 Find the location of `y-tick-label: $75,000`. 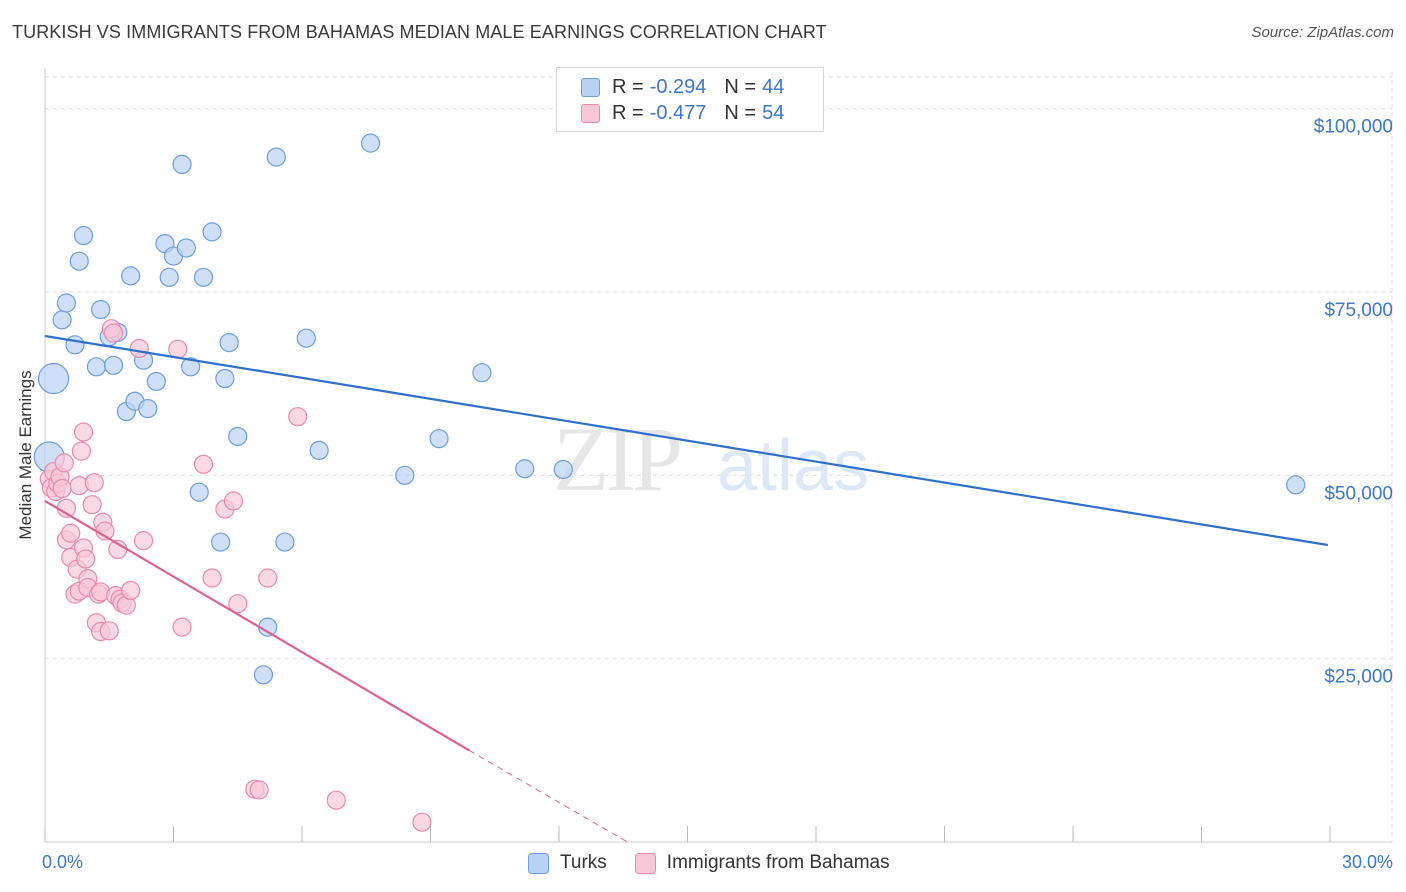

y-tick-label: $75,000 is located at coordinates (1358, 310).